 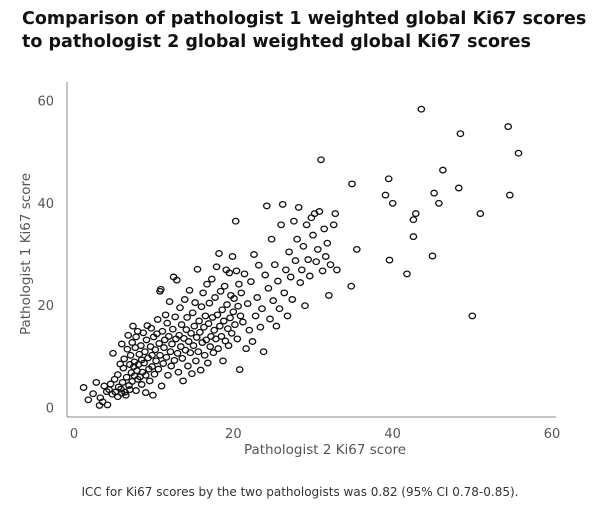 What do you see at coordinates (45, 306) in the screenshot?
I see `y-tick-label: 20` at bounding box center [45, 306].